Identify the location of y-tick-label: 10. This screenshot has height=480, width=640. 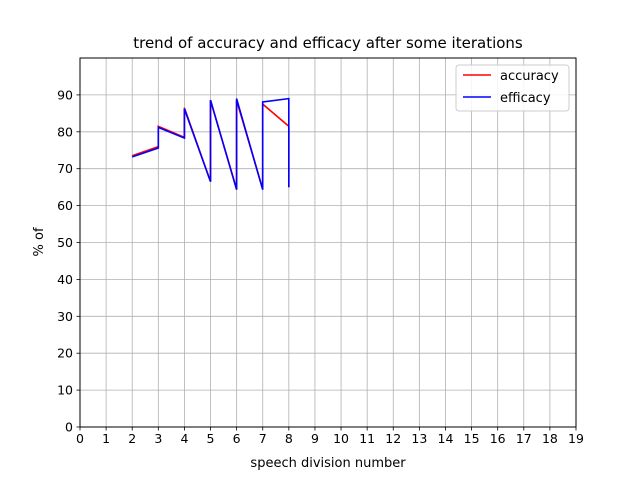
(65, 390).